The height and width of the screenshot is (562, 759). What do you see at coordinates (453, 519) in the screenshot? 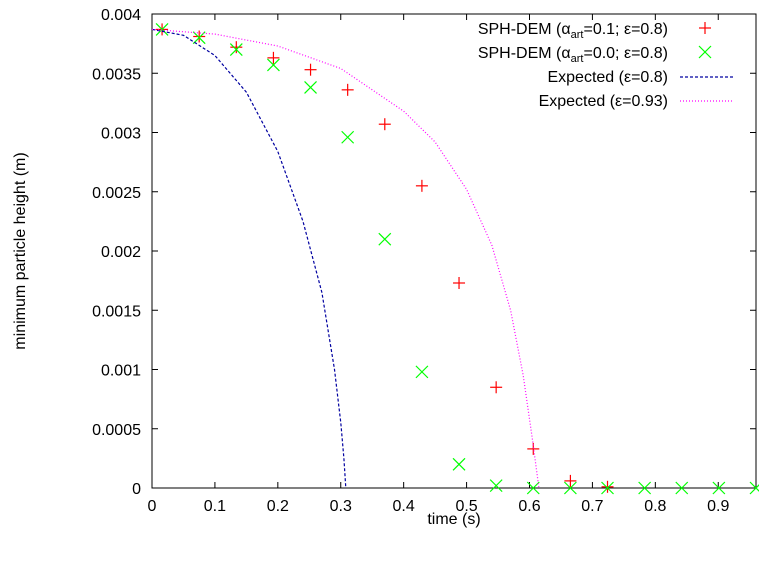
I see `x-axis-label: time (s)` at bounding box center [453, 519].